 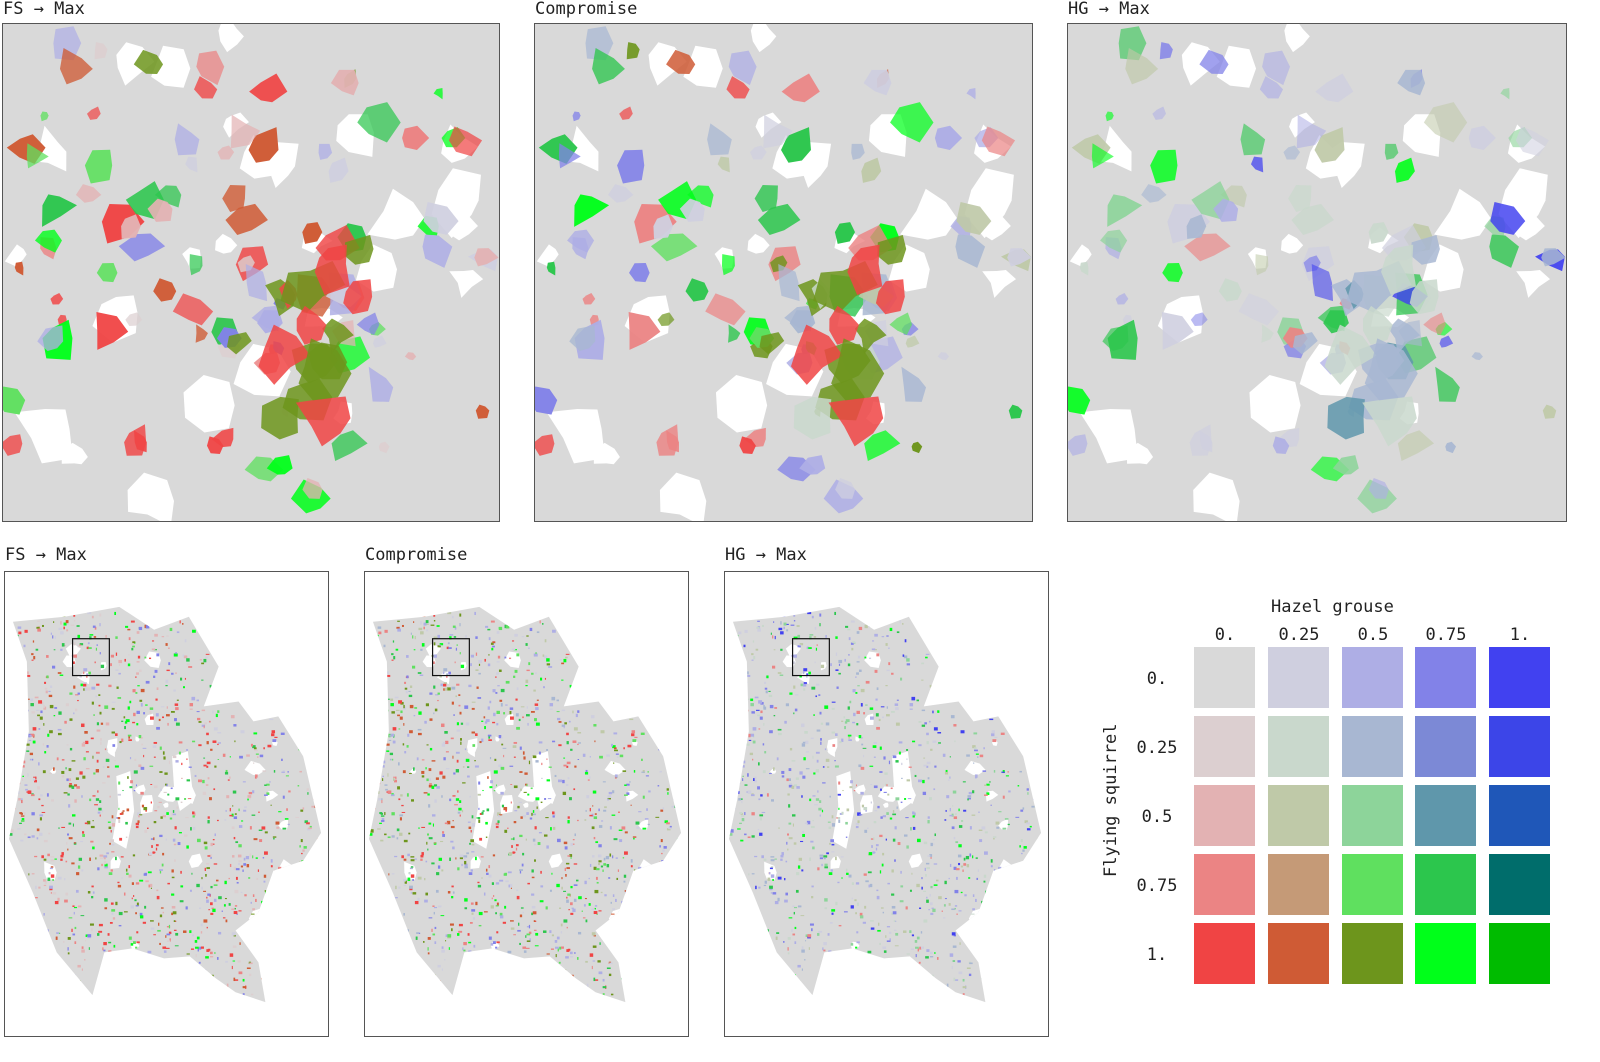 What do you see at coordinates (1157, 679) in the screenshot?
I see `legend-row-label: 0.` at bounding box center [1157, 679].